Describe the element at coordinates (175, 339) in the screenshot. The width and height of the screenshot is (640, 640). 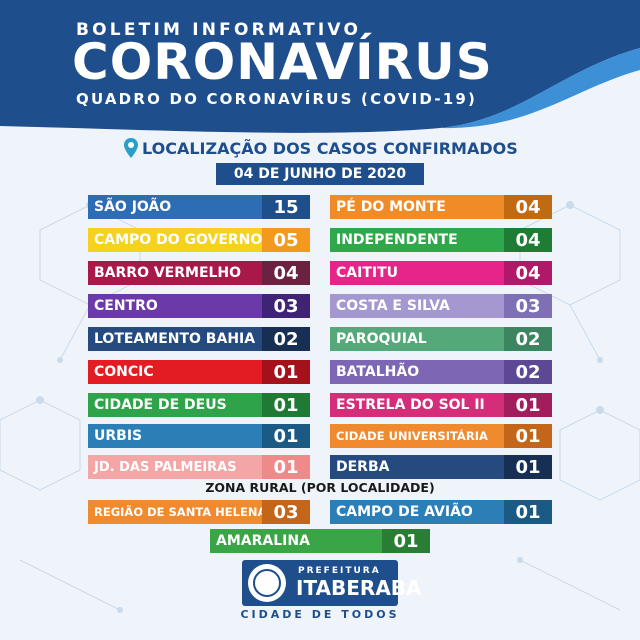
I see `neighborhood-name: LOTEAMENTO BAHIA` at that location.